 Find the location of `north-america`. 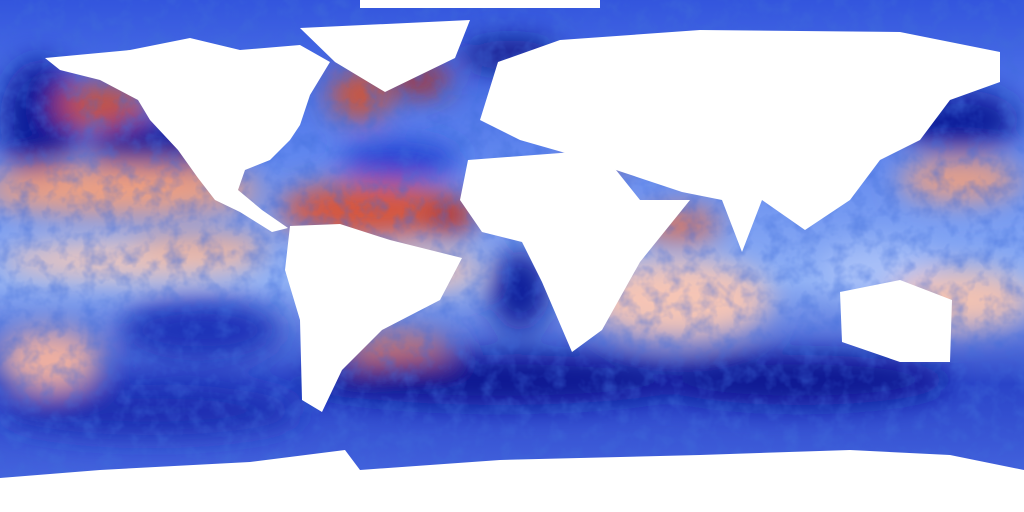

north-america is located at coordinates (187, 135).